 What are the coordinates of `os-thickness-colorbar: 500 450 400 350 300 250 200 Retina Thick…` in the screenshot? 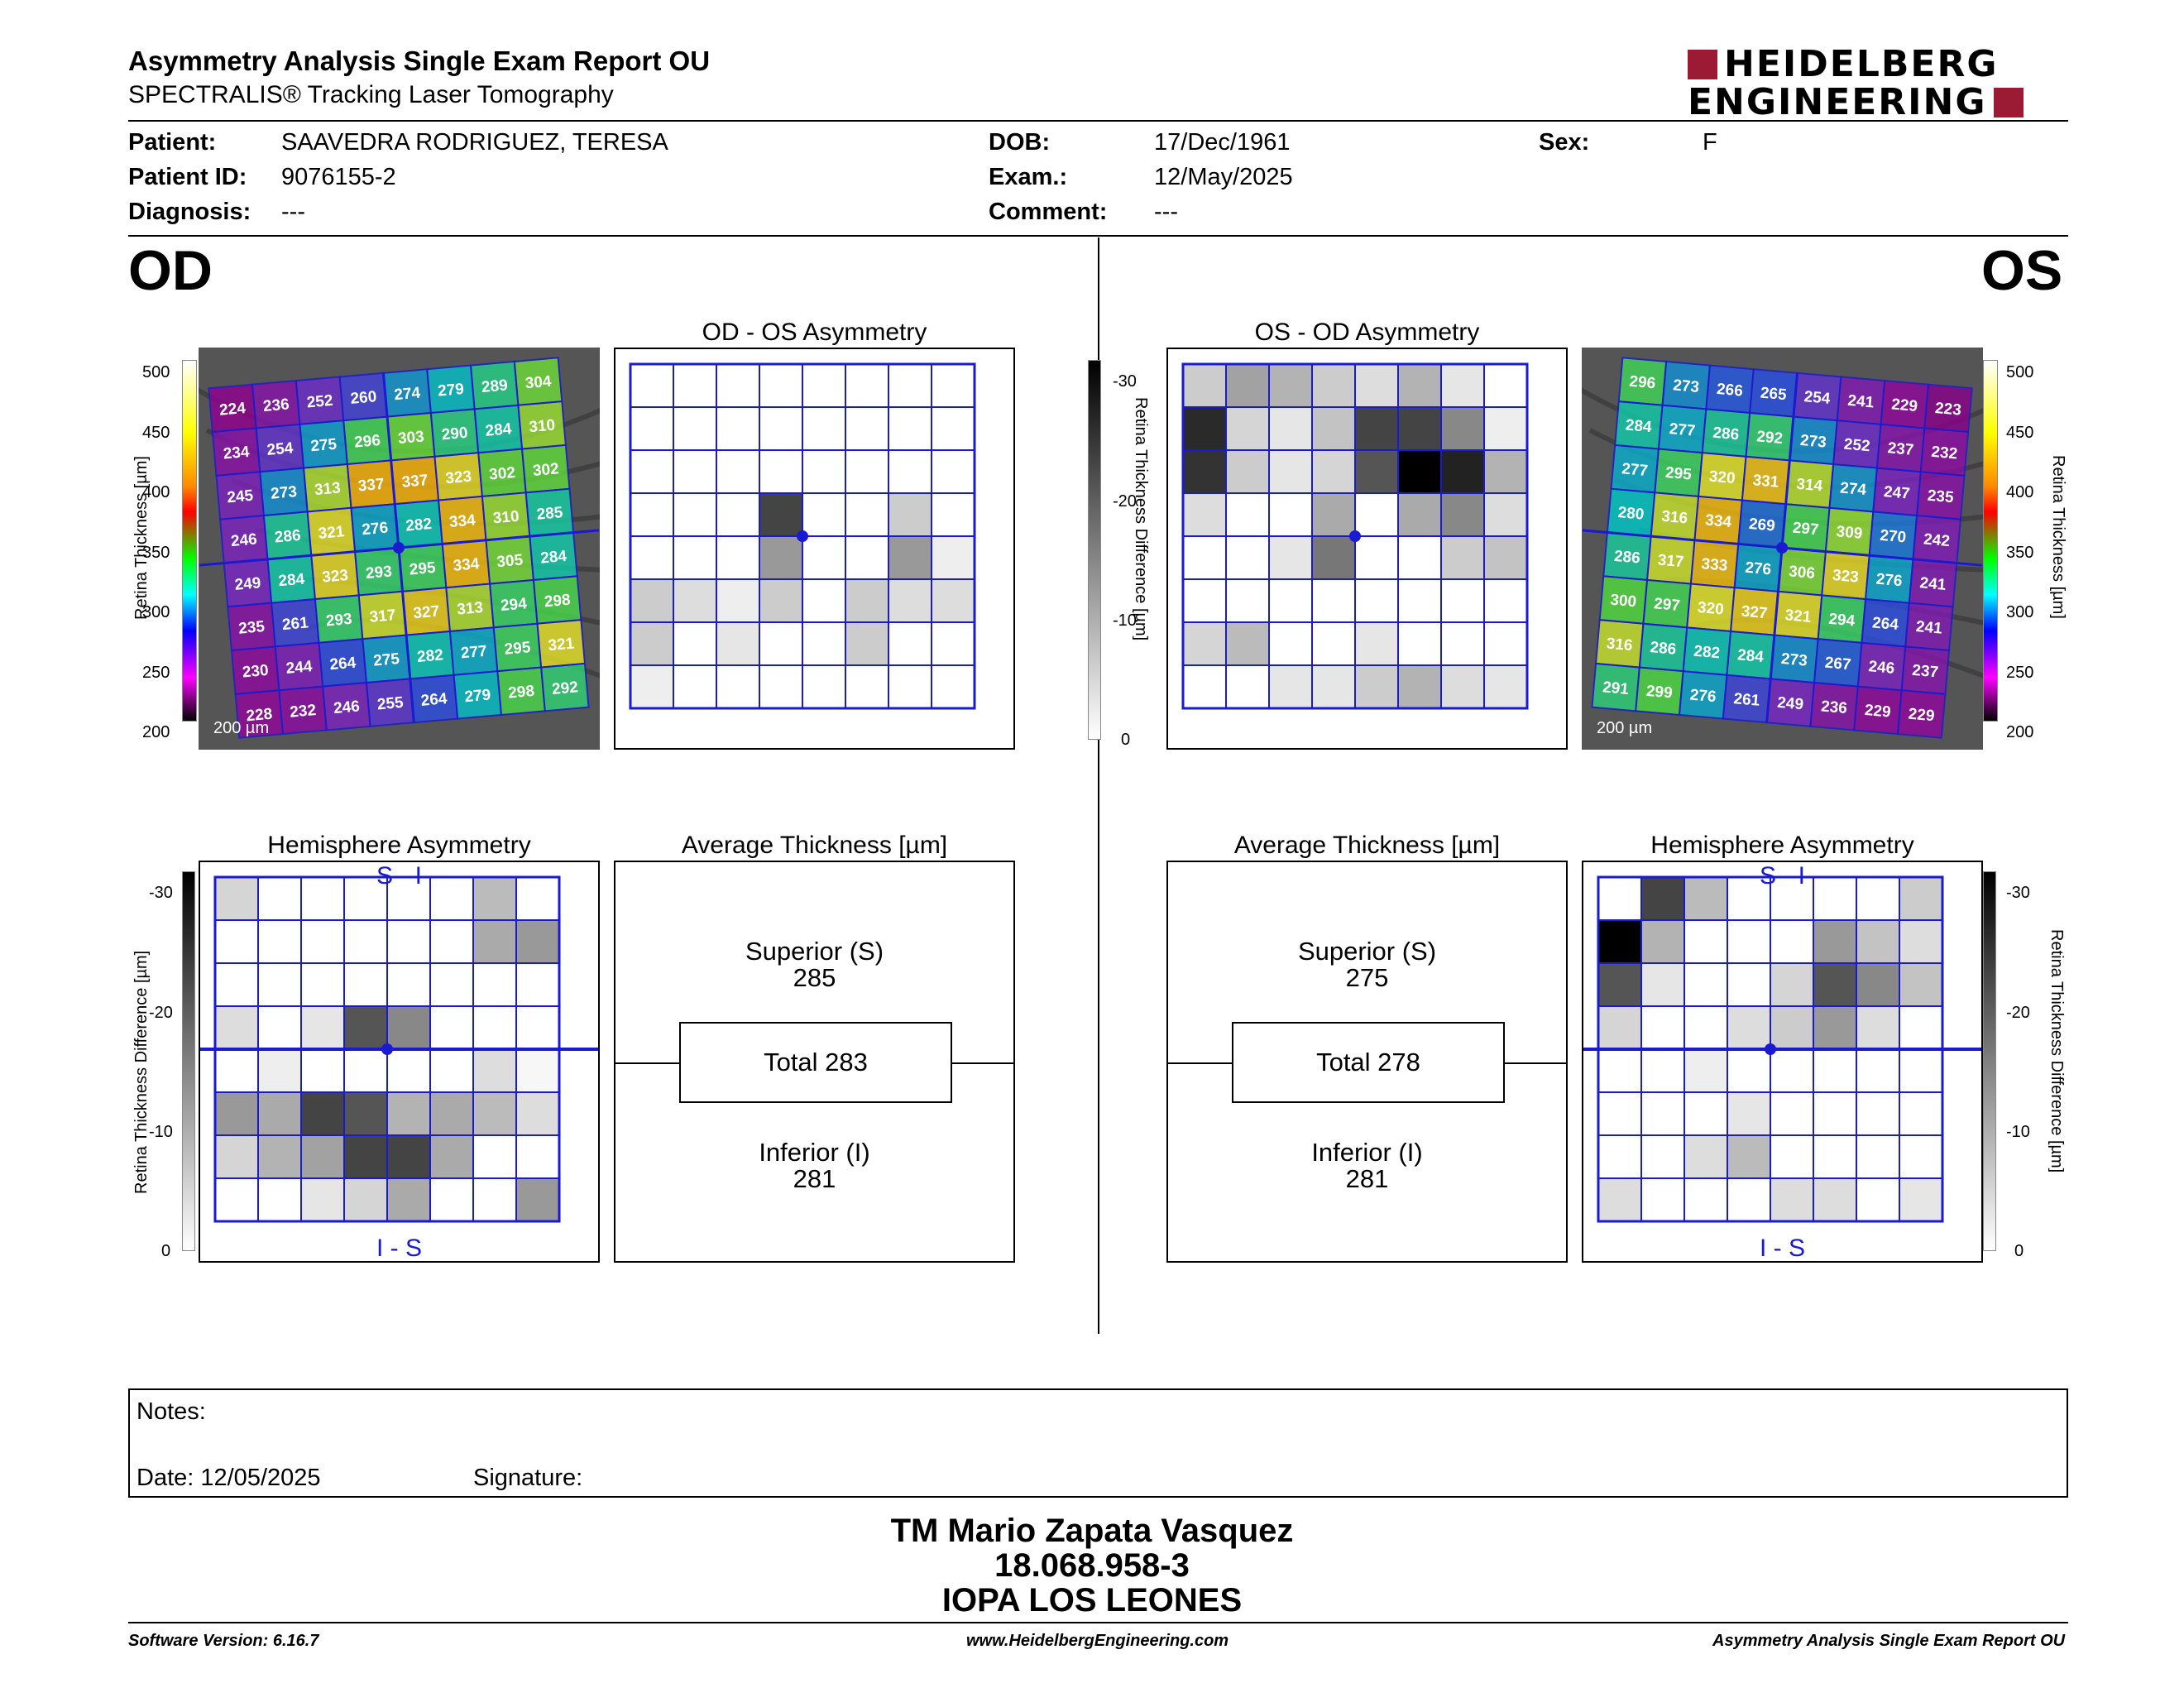 It's located at (2028, 550).